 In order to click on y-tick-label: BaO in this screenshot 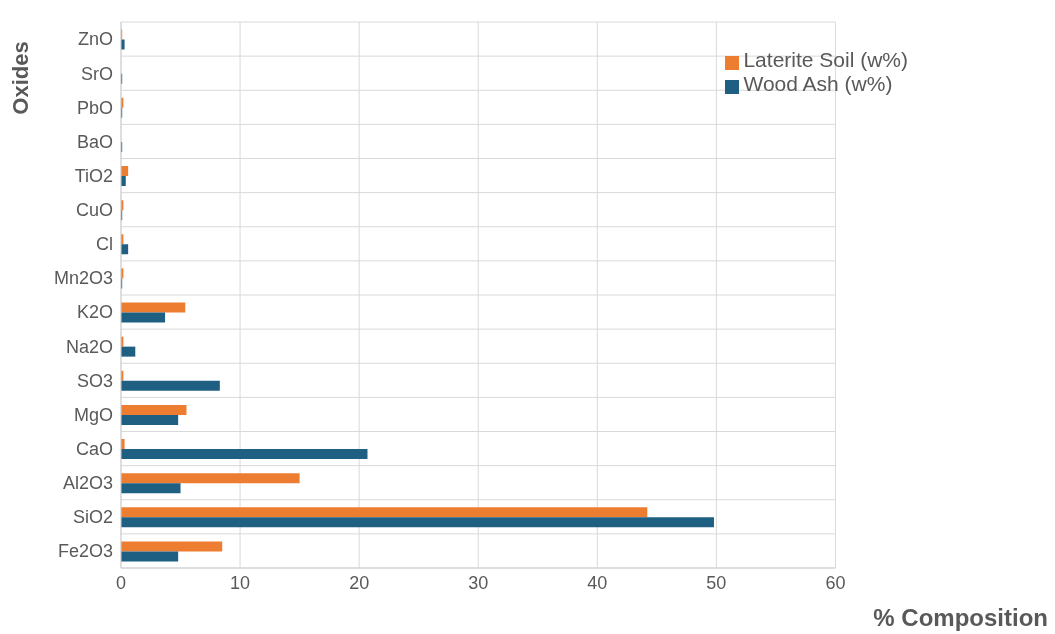, I will do `click(94, 141)`.